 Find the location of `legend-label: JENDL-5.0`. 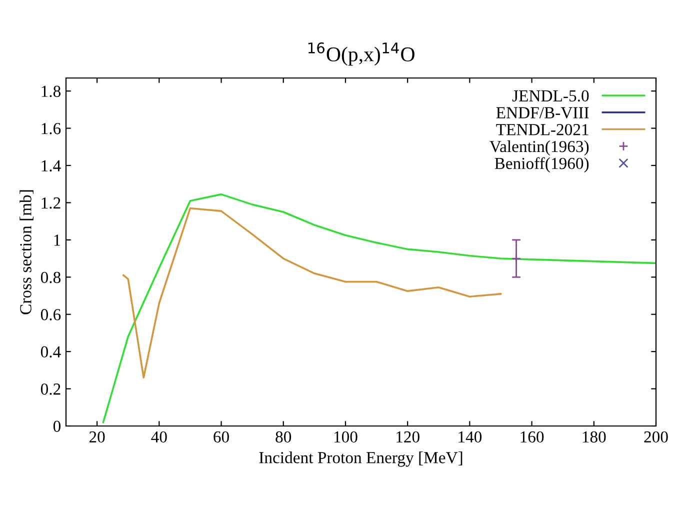

legend-label: JENDL-5.0 is located at coordinates (550, 96).